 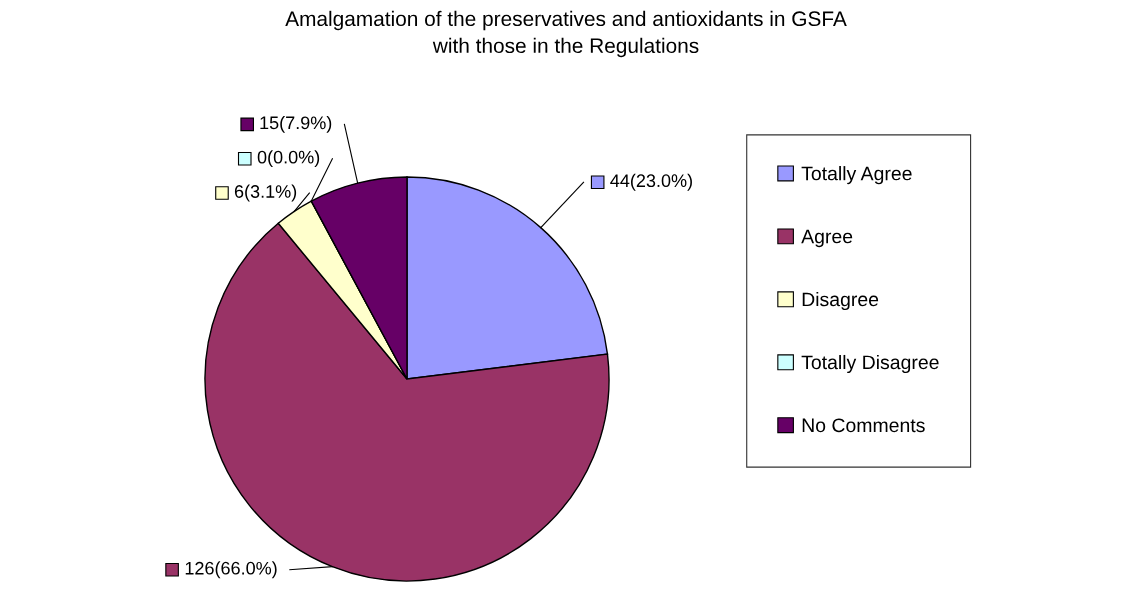 What do you see at coordinates (231, 570) in the screenshot?
I see `data-label: 126(66.0%)` at bounding box center [231, 570].